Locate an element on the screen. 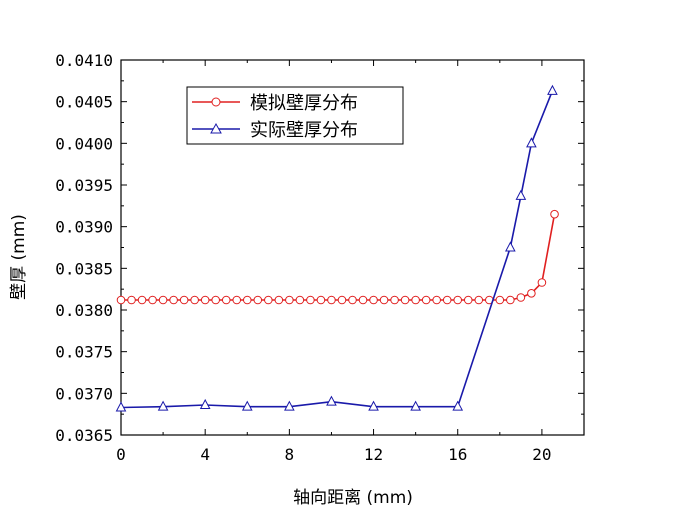  y-tick-label: 0.0395 is located at coordinates (84, 185).